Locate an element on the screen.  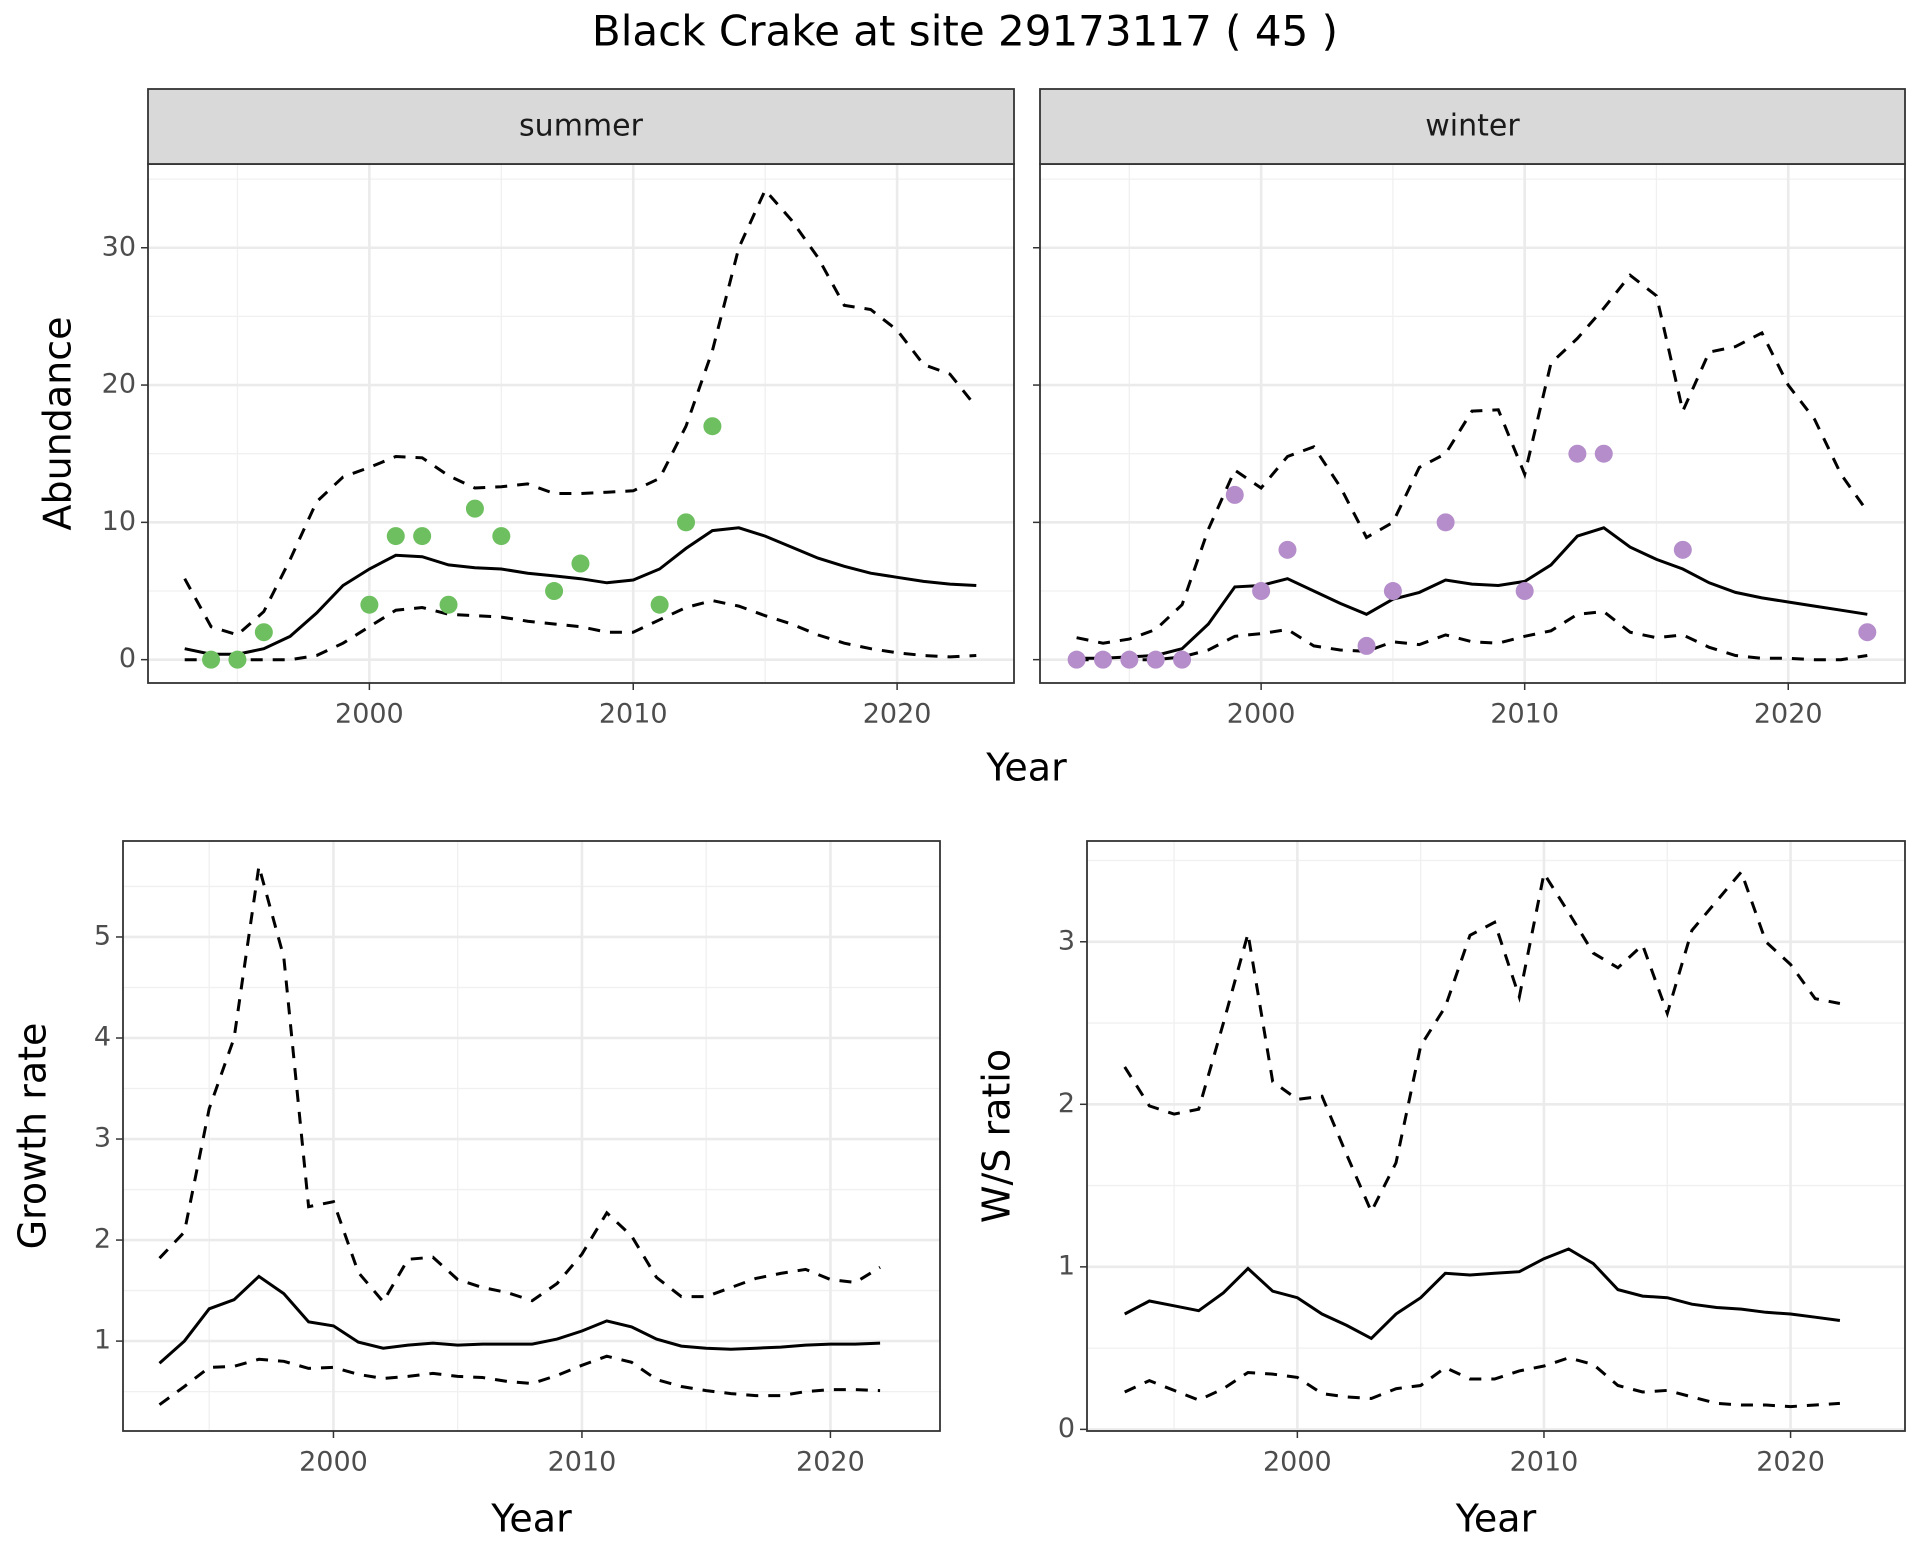
y-tick-label: 5 is located at coordinates (102, 935).